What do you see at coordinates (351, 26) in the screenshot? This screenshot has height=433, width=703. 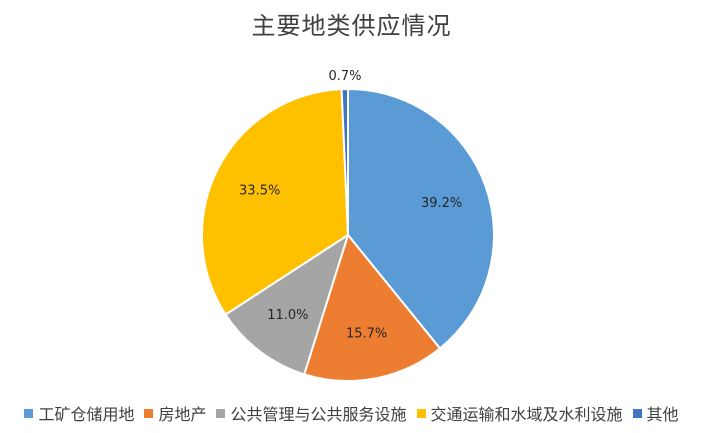 I see `chart-title: 主要地类供应情况` at bounding box center [351, 26].